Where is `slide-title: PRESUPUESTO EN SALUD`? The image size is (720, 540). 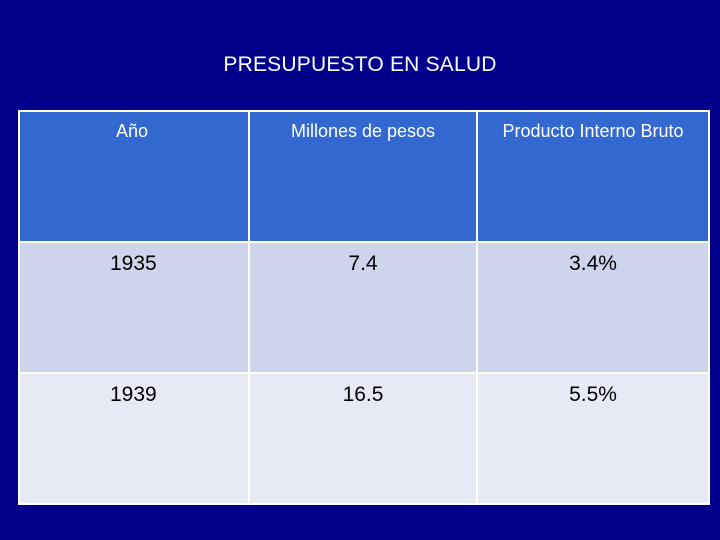
slide-title: PRESUPUESTO EN SALUD is located at coordinates (360, 64).